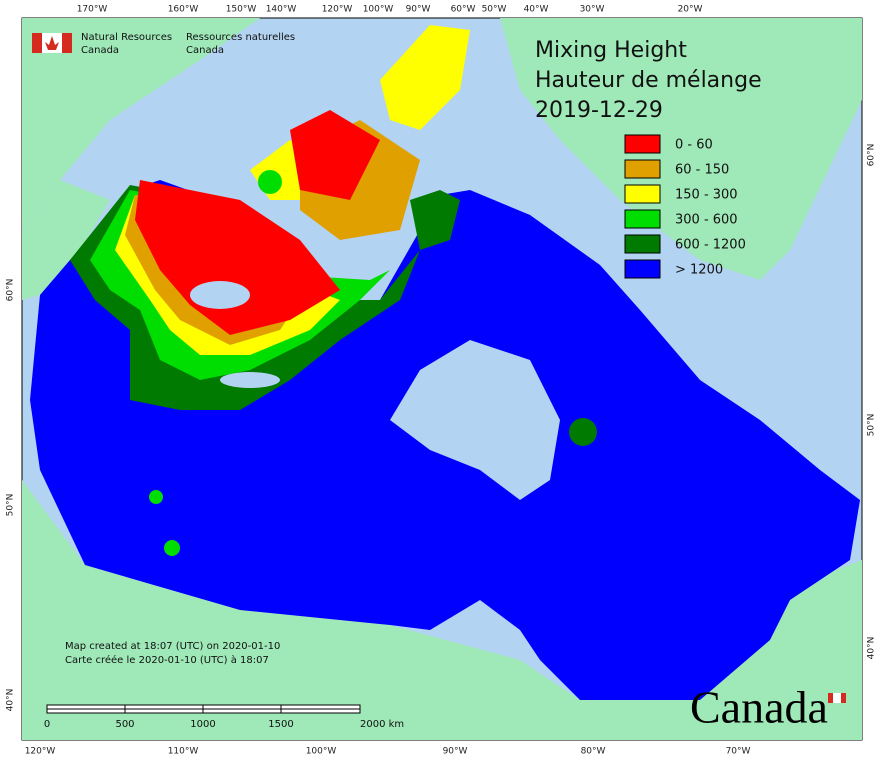  Describe the element at coordinates (536, 10) in the screenshot. I see `lon-label: 40°W` at that location.